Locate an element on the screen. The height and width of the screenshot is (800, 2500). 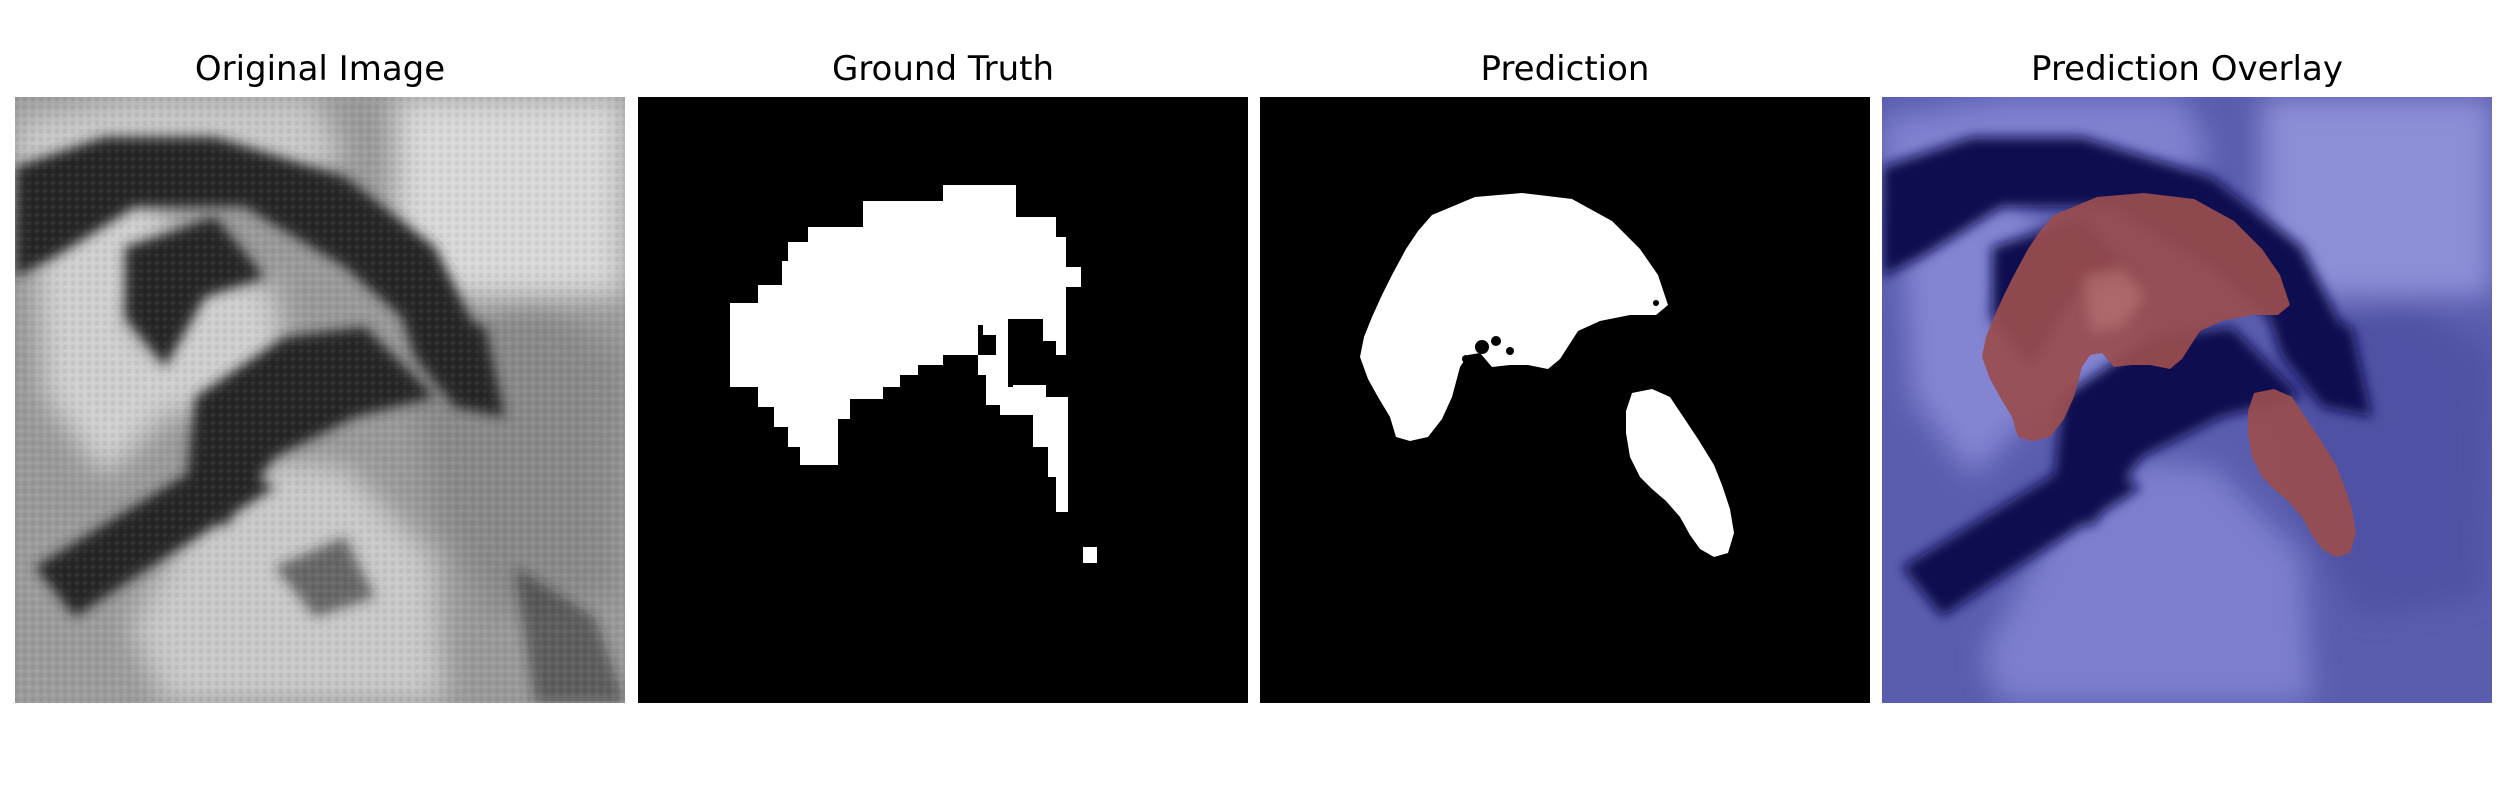
panel-title-overlay: Prediction Overlay is located at coordinates (2187, 69).